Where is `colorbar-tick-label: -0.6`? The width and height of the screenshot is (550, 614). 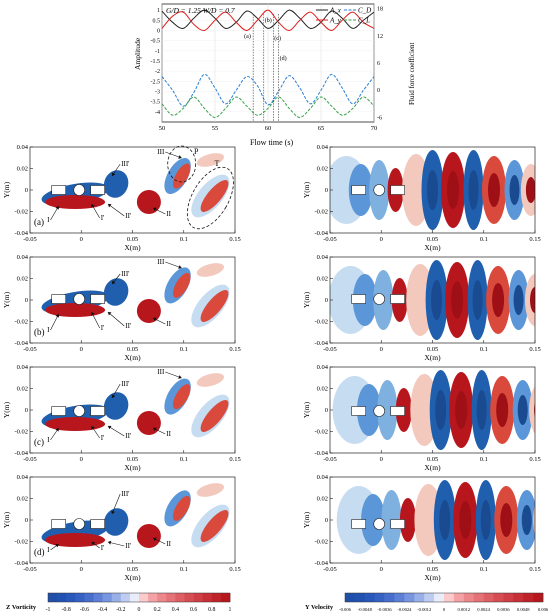
colorbar-tick-label: -0.6 is located at coordinates (84, 610).